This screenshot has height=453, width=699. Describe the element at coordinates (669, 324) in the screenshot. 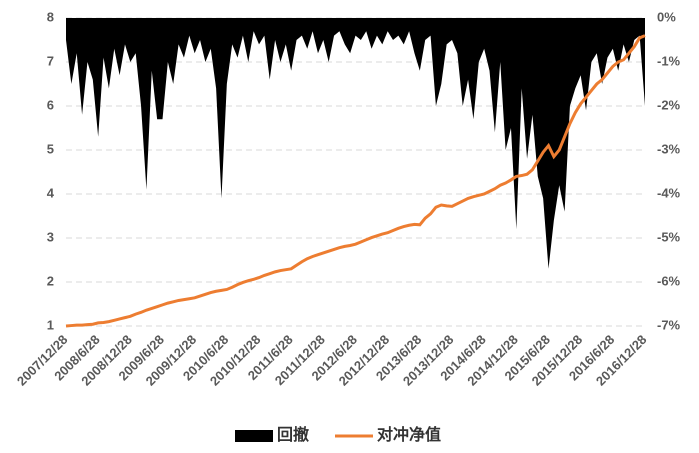

I see `y2-tick-label: -7%` at that location.